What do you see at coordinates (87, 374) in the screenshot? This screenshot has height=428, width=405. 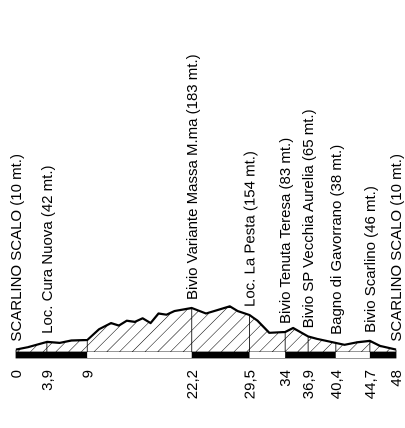 I see `km-label: 9` at bounding box center [87, 374].